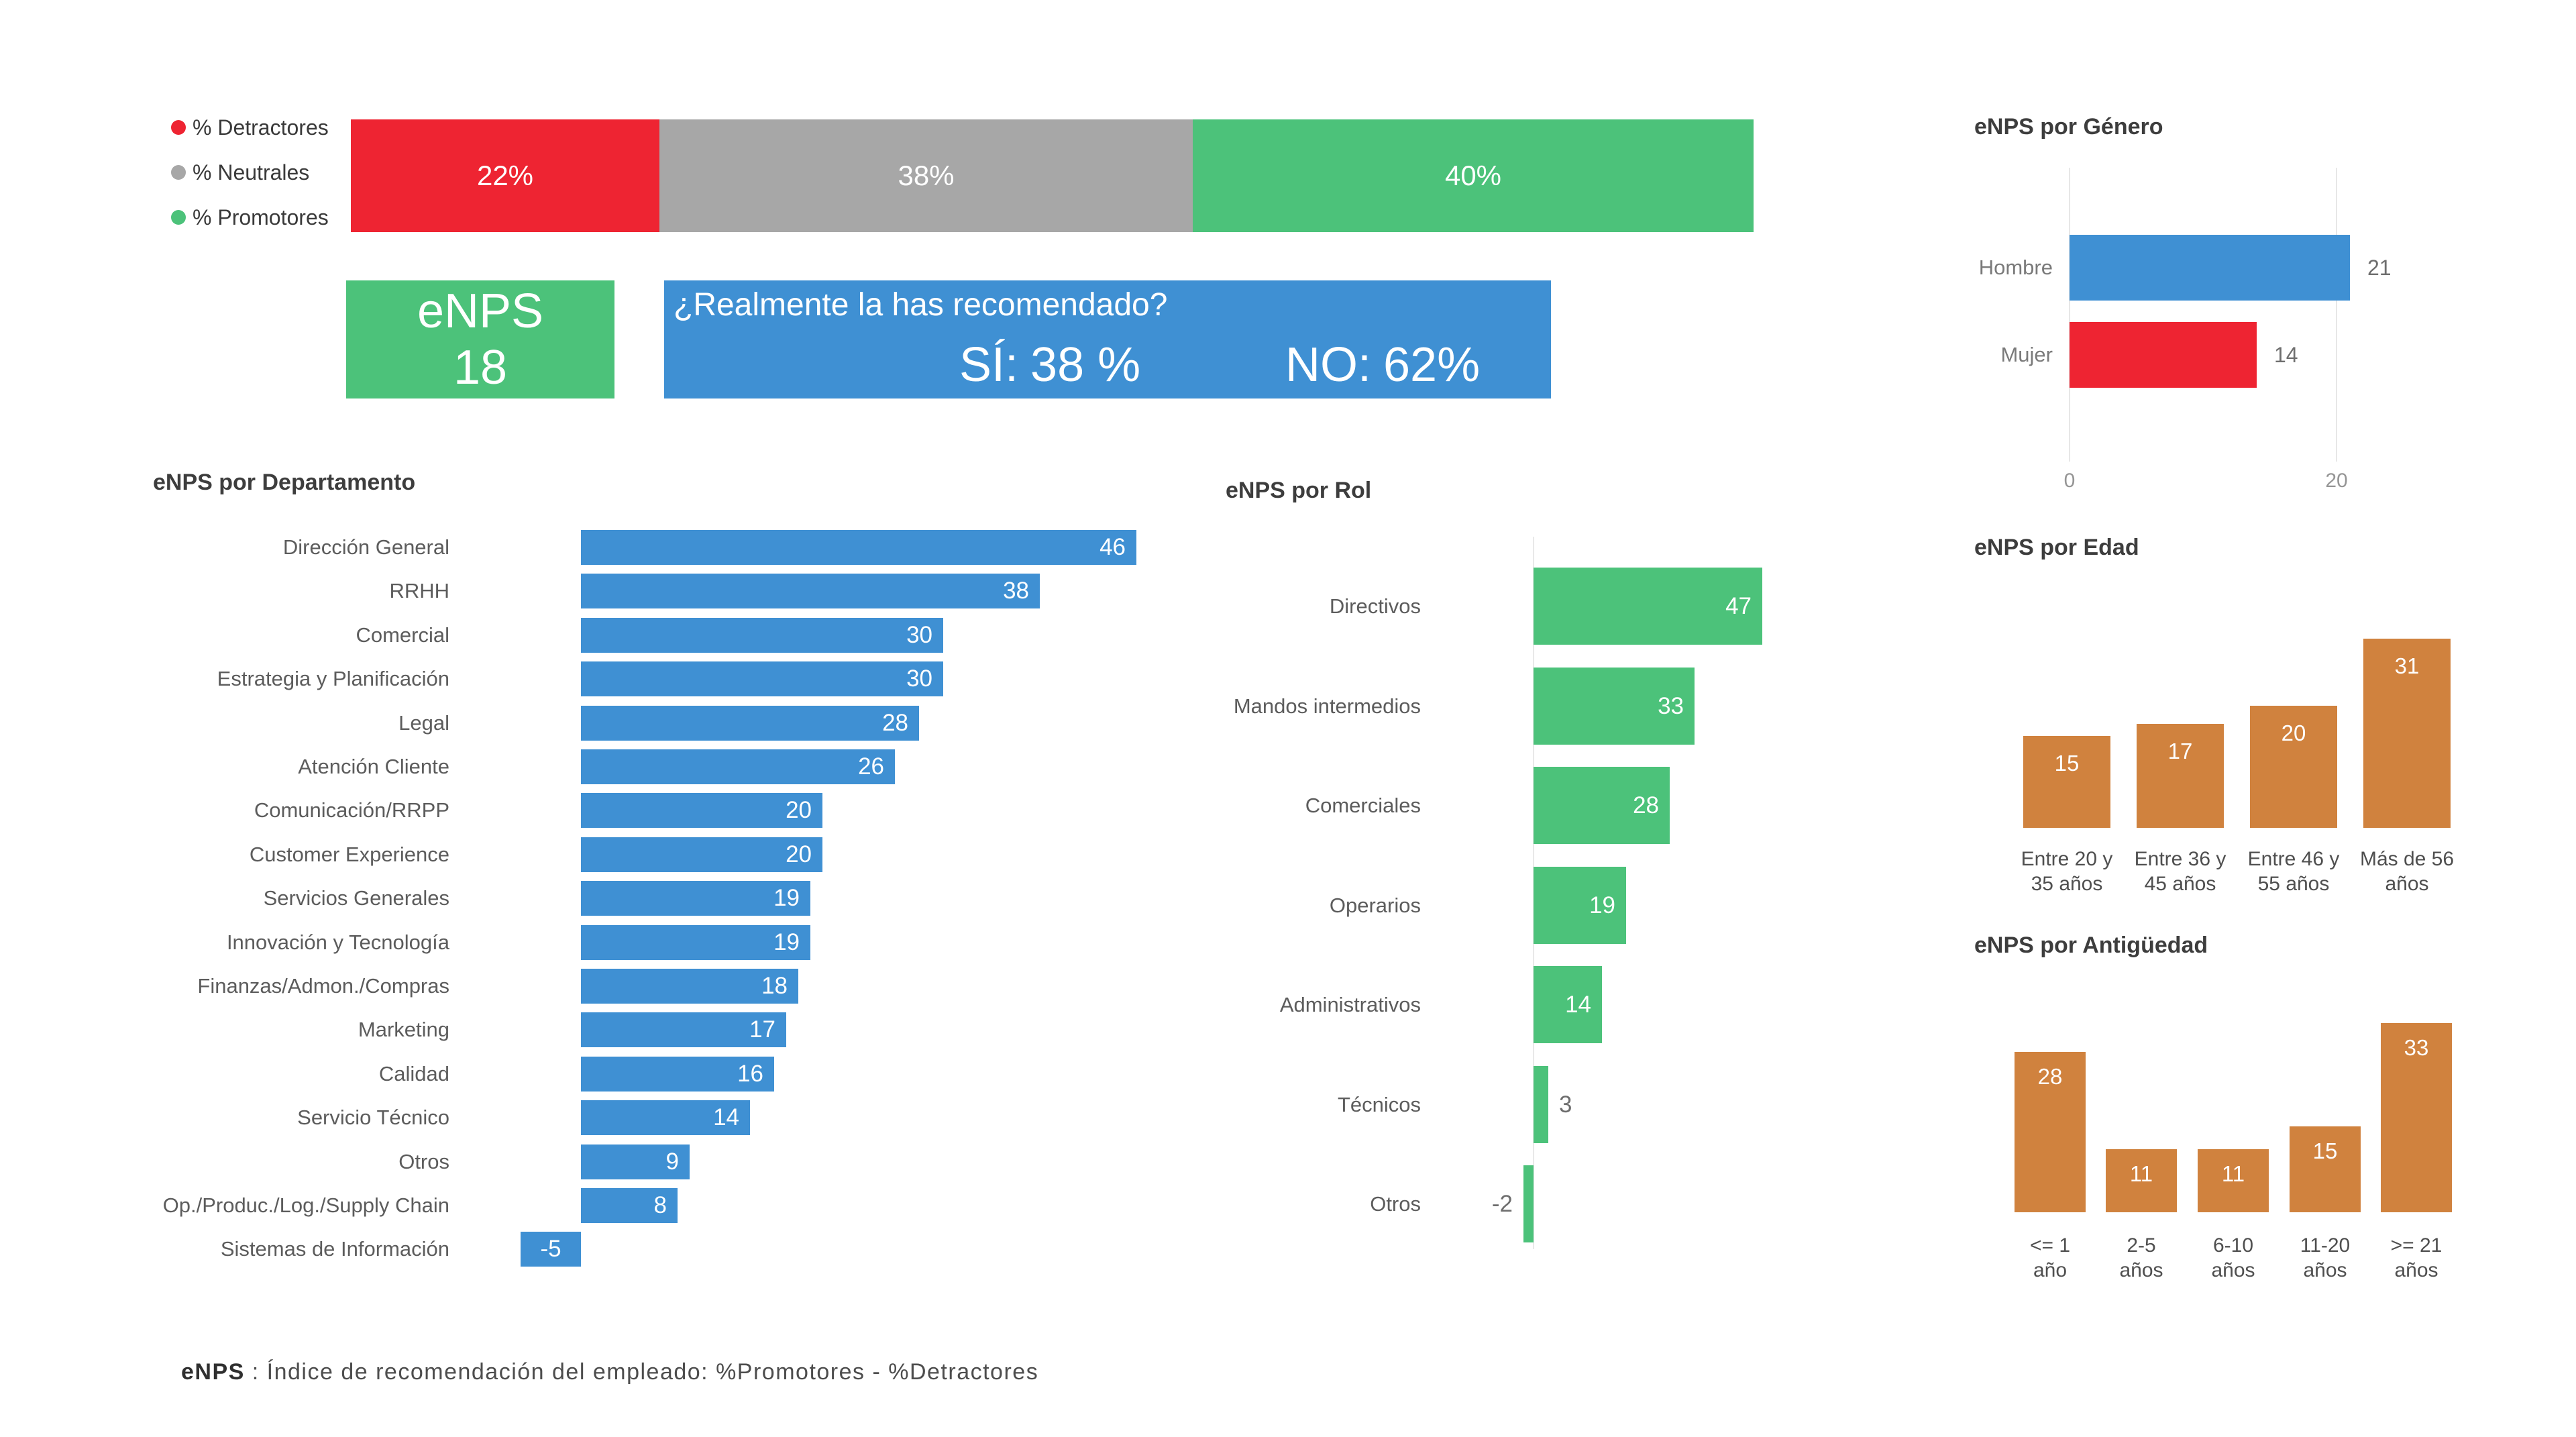  I want to click on rol-bar-value: 3, so click(1565, 1105).